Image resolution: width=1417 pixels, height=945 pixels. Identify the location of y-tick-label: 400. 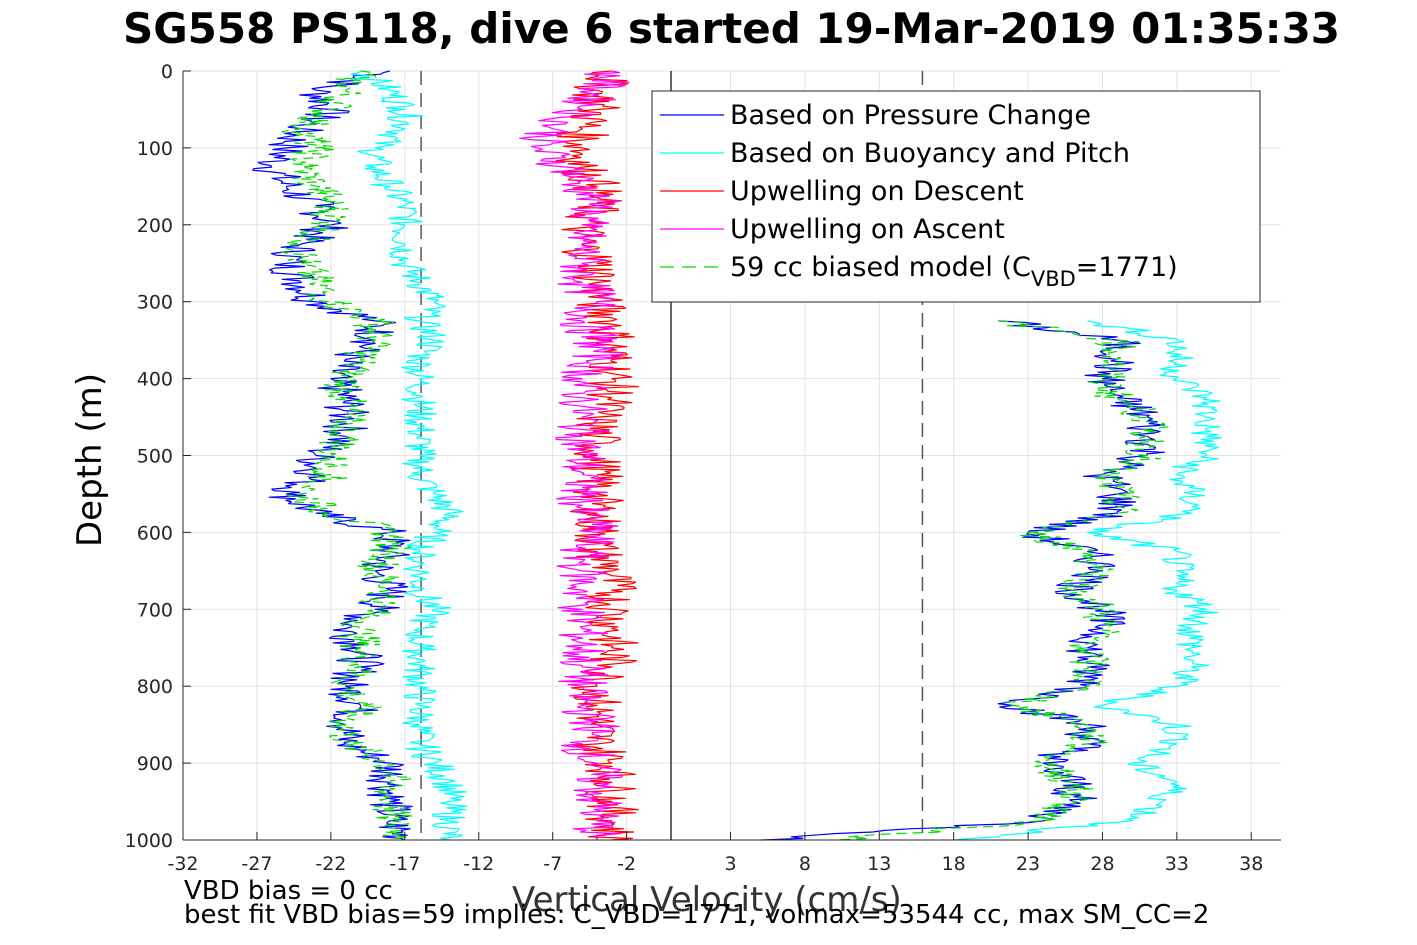
(155, 380).